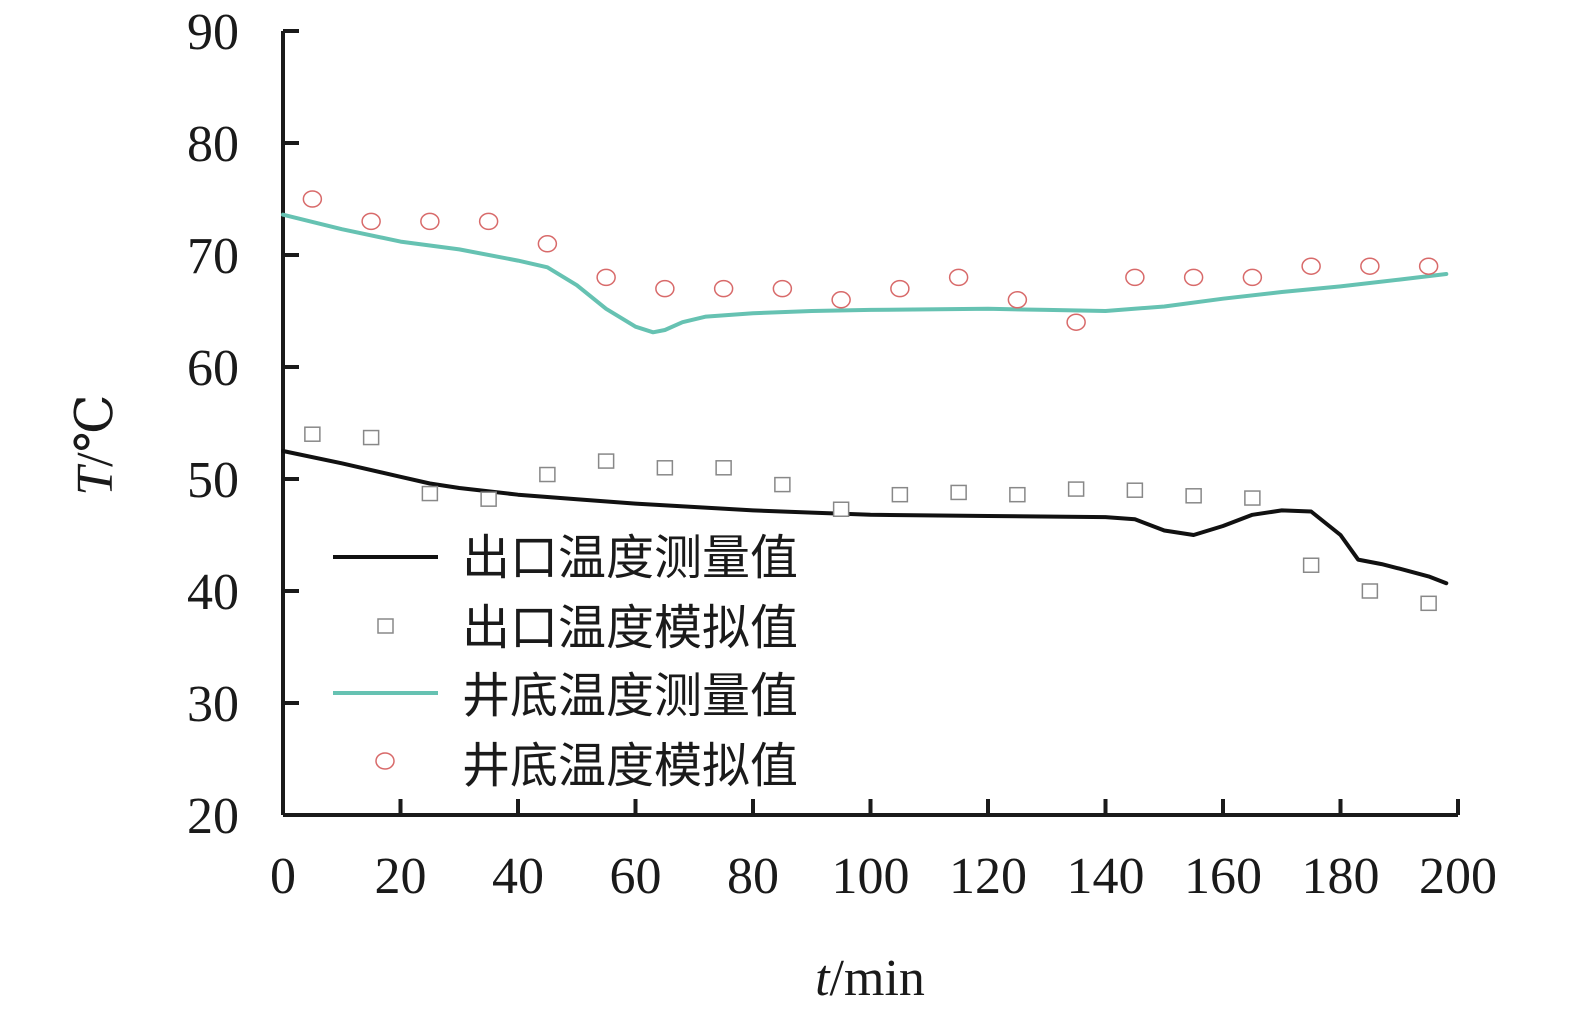 The height and width of the screenshot is (1020, 1575). I want to click on x-tick-label: 60, so click(636, 876).